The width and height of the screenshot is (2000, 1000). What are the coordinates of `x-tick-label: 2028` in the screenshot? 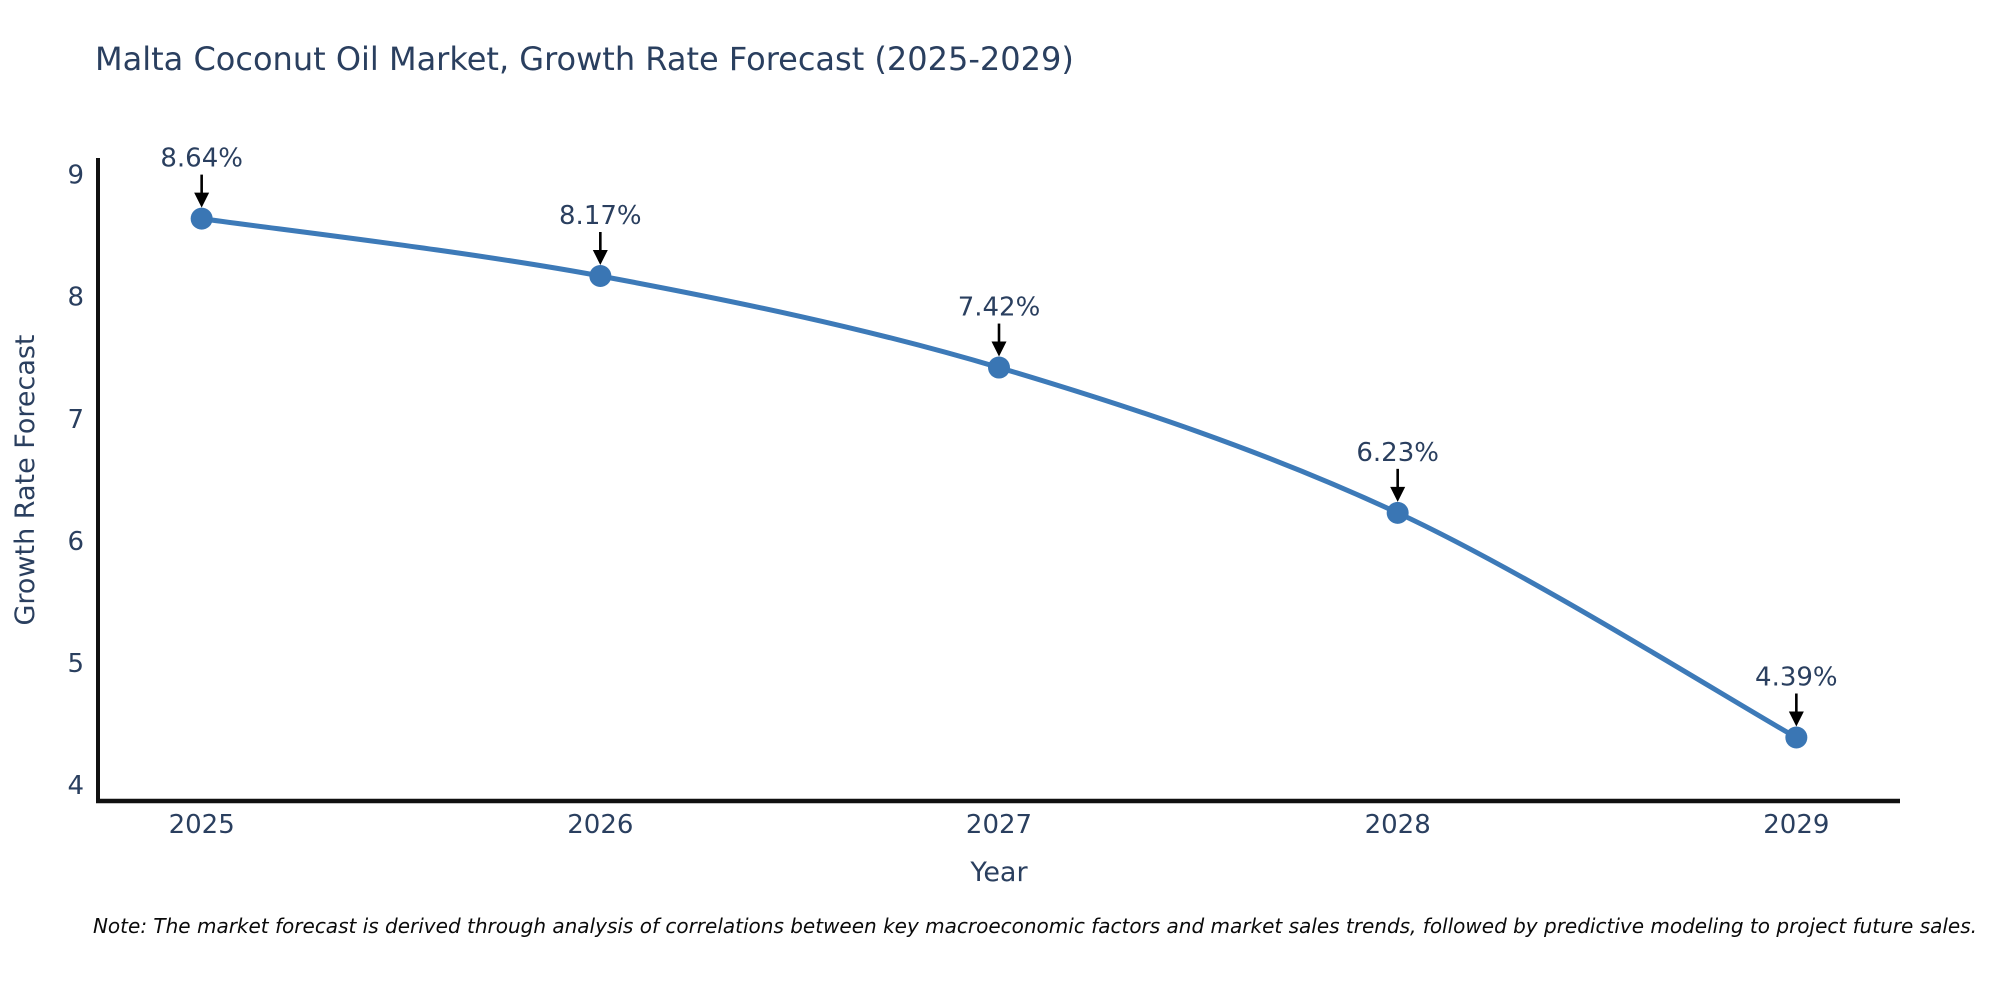 It's located at (1398, 825).